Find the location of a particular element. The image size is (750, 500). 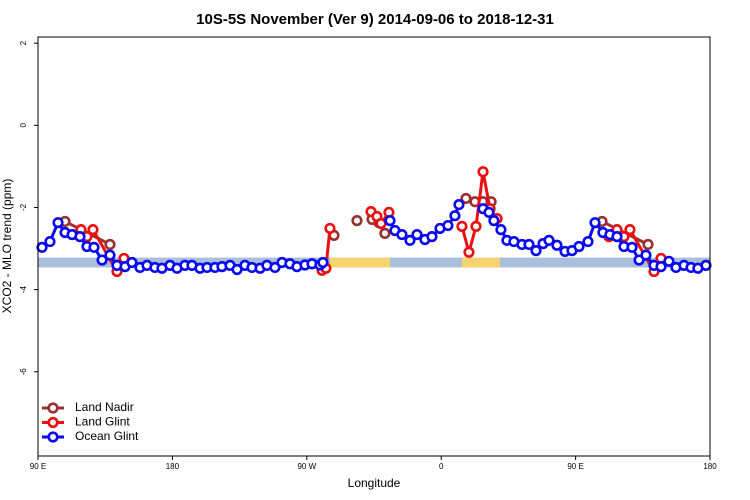

legend-label: Land Glint is located at coordinates (102, 422).